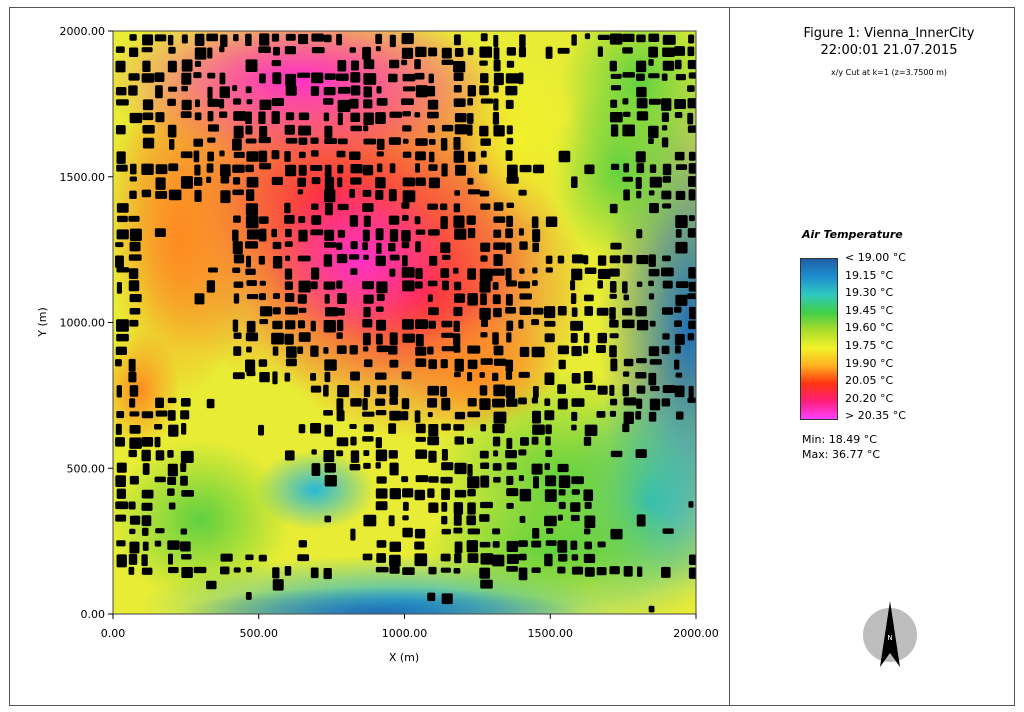 The width and height of the screenshot is (1024, 712). What do you see at coordinates (404, 657) in the screenshot?
I see `x-axis-title: X (m)` at bounding box center [404, 657].